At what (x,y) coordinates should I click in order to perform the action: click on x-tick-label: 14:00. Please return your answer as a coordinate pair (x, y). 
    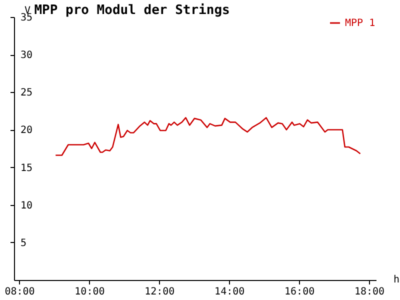
    Looking at the image, I should click on (229, 292).